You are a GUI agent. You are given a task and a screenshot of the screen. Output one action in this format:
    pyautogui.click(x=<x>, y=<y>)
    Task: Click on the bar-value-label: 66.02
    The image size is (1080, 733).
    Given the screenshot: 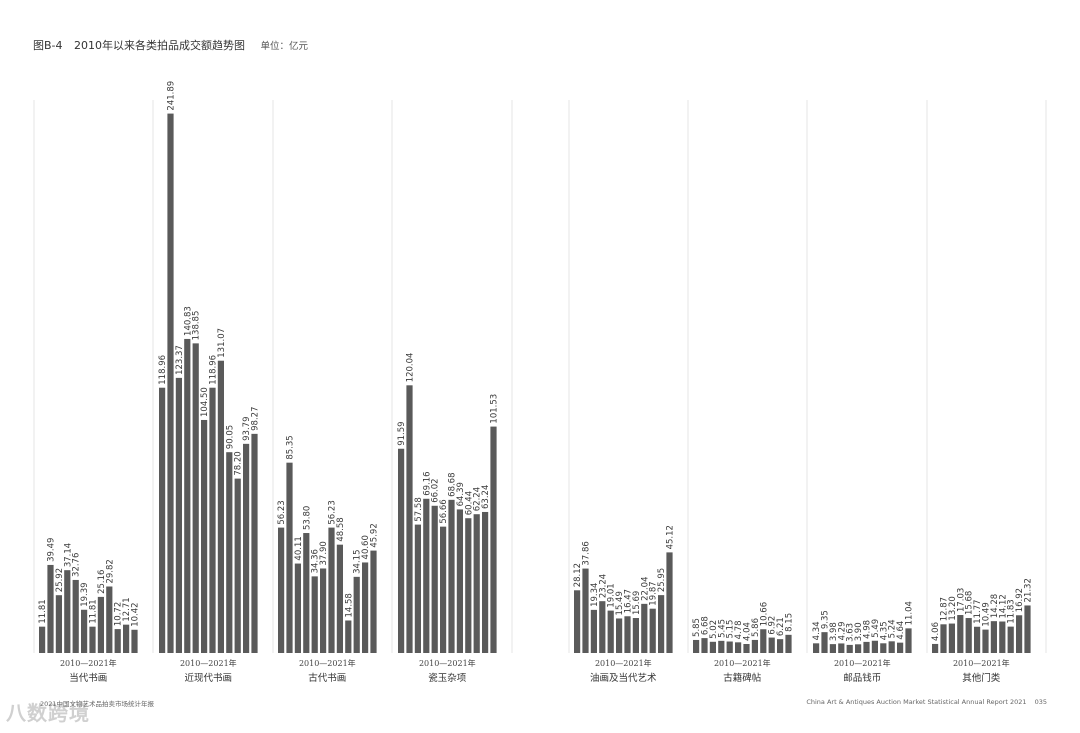 What is the action you would take?
    pyautogui.click(x=436, y=490)
    